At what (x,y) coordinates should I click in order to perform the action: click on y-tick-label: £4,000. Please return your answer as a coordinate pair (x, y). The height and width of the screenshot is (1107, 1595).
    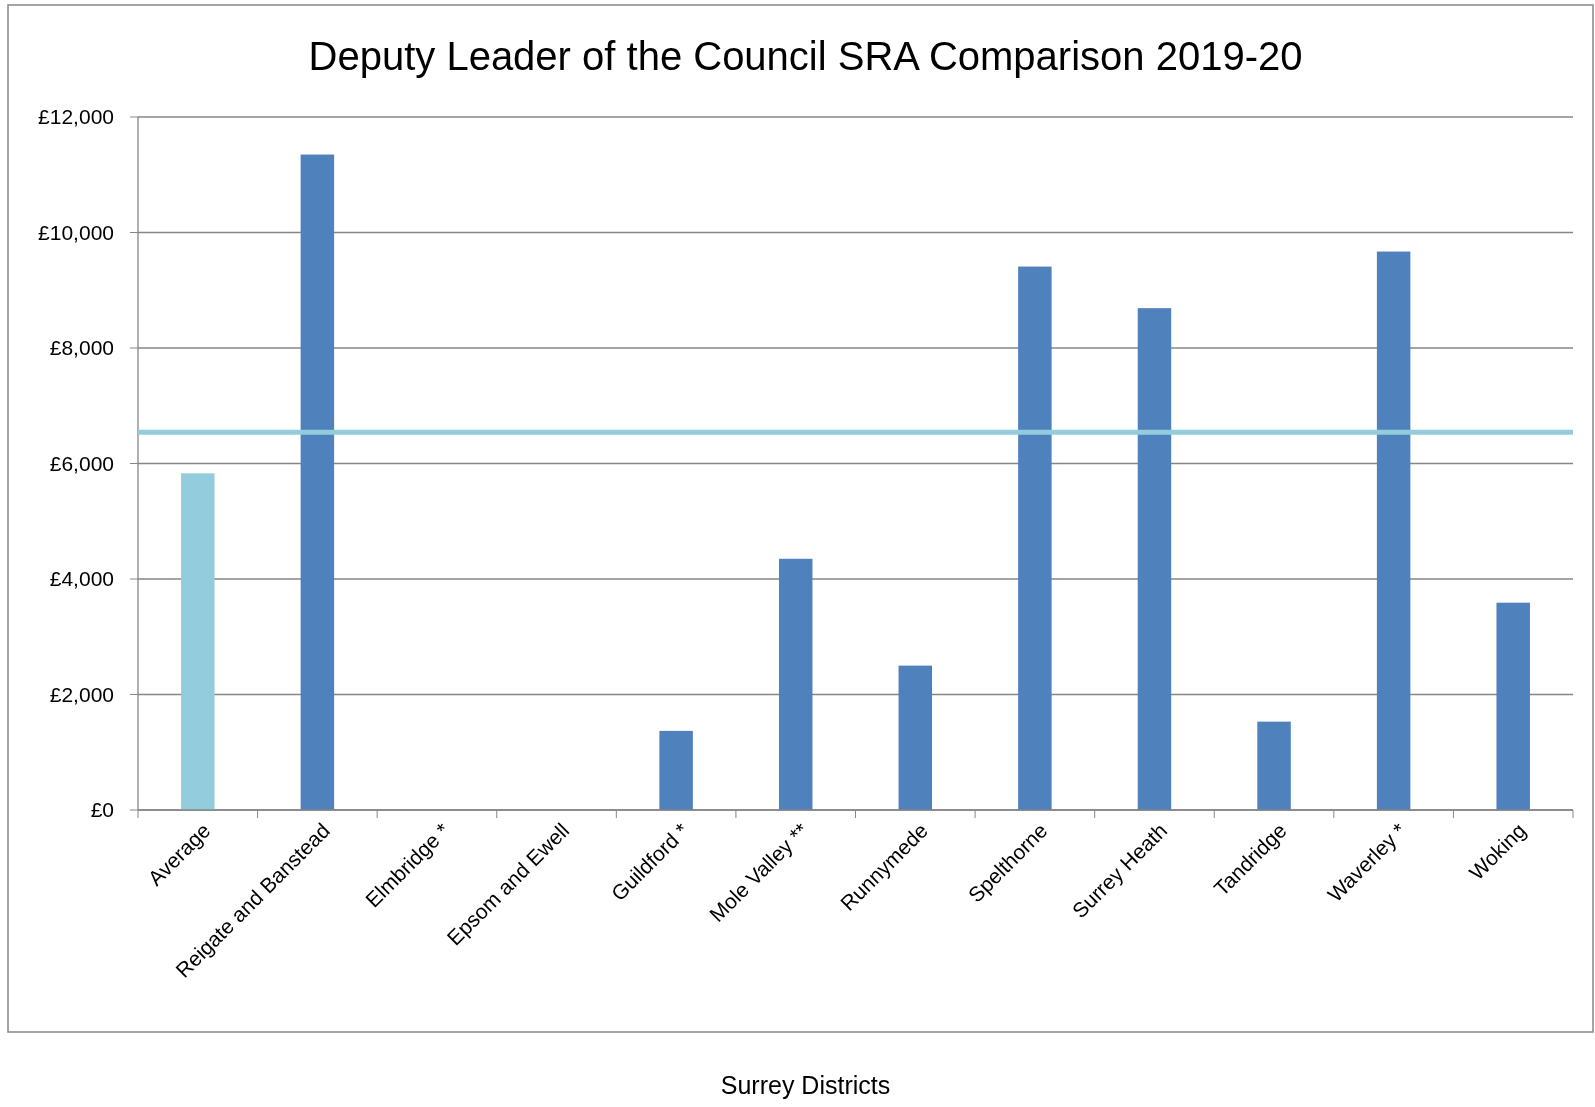
    Looking at the image, I should click on (81, 579).